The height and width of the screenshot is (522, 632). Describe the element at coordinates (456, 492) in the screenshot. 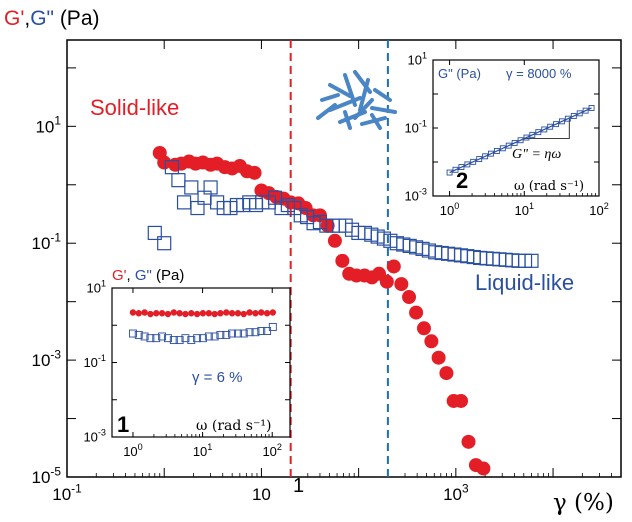

I see `main-x-tick-label: 10³` at that location.